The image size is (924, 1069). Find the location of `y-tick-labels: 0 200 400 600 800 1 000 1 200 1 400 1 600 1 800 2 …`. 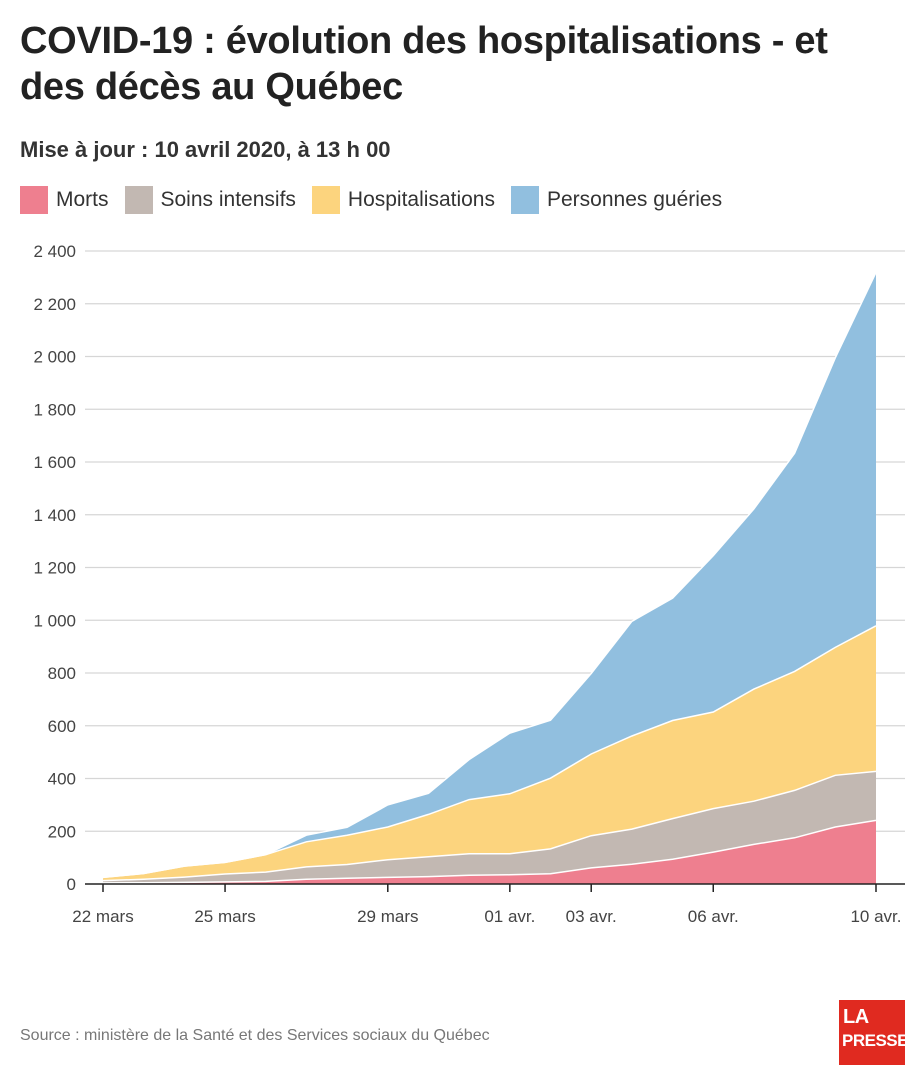

y-tick-labels: 0 200 400 600 800 1 000 1 200 1 400 1 600 1 800 2 … is located at coordinates (54, 568).